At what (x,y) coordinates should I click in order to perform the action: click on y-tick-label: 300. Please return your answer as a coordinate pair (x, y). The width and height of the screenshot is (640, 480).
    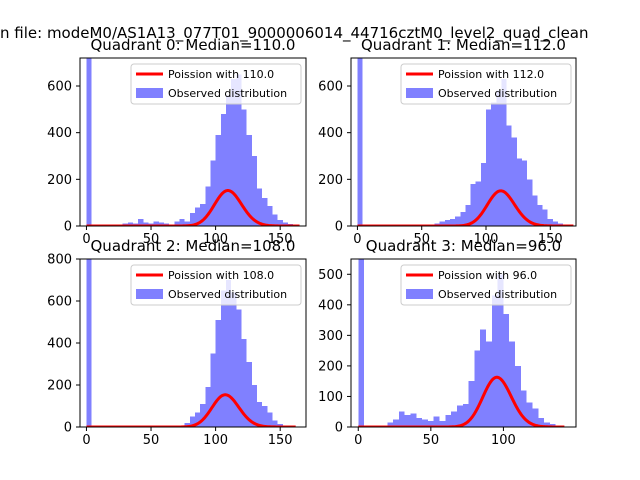
    Looking at the image, I should click on (330, 336).